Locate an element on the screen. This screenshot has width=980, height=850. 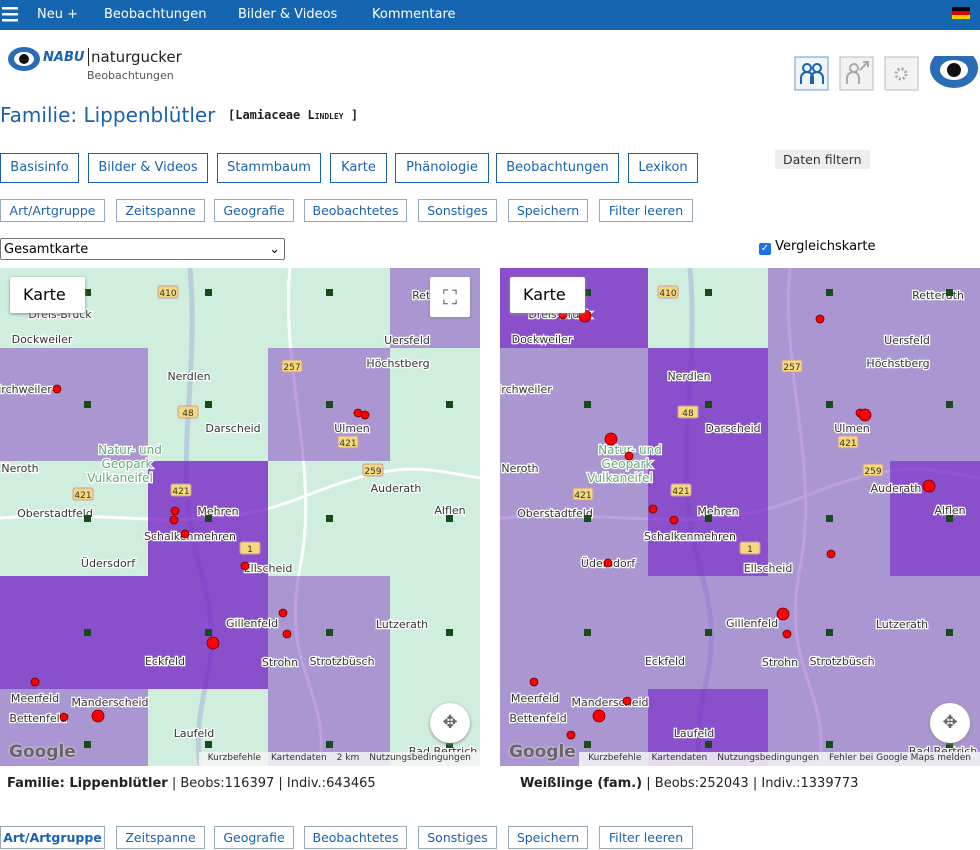
tab-button: Bilder & Videos is located at coordinates (148, 168).